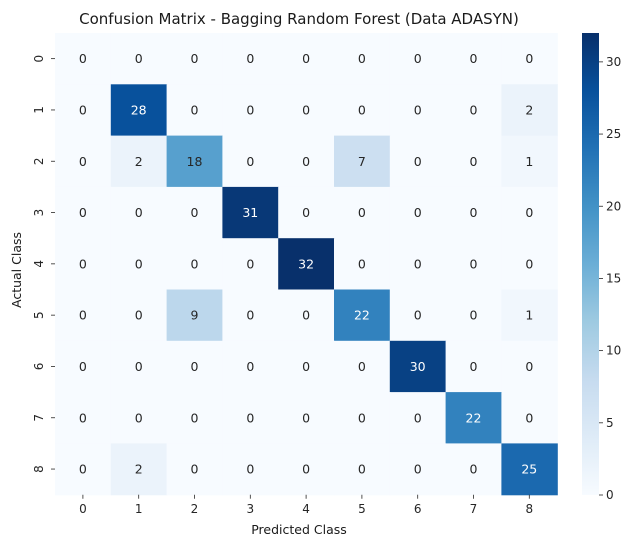  What do you see at coordinates (250, 417) in the screenshot?
I see `cell-value-r7-c3: 0` at bounding box center [250, 417].